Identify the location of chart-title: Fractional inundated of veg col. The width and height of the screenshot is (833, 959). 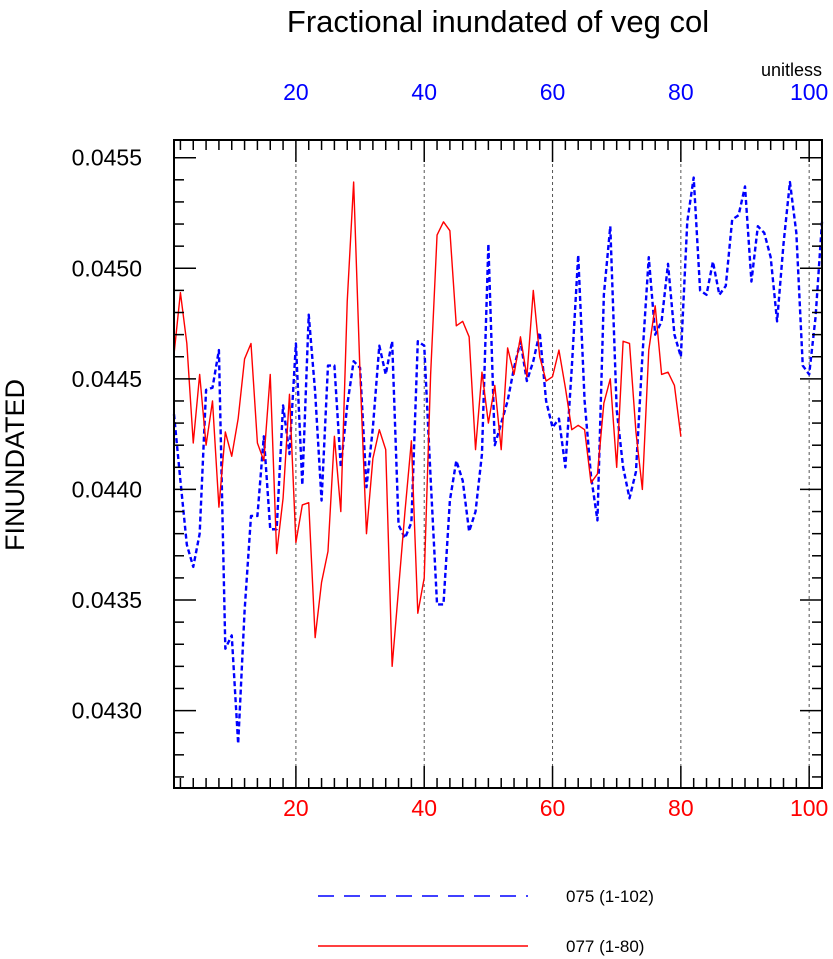
(498, 21).